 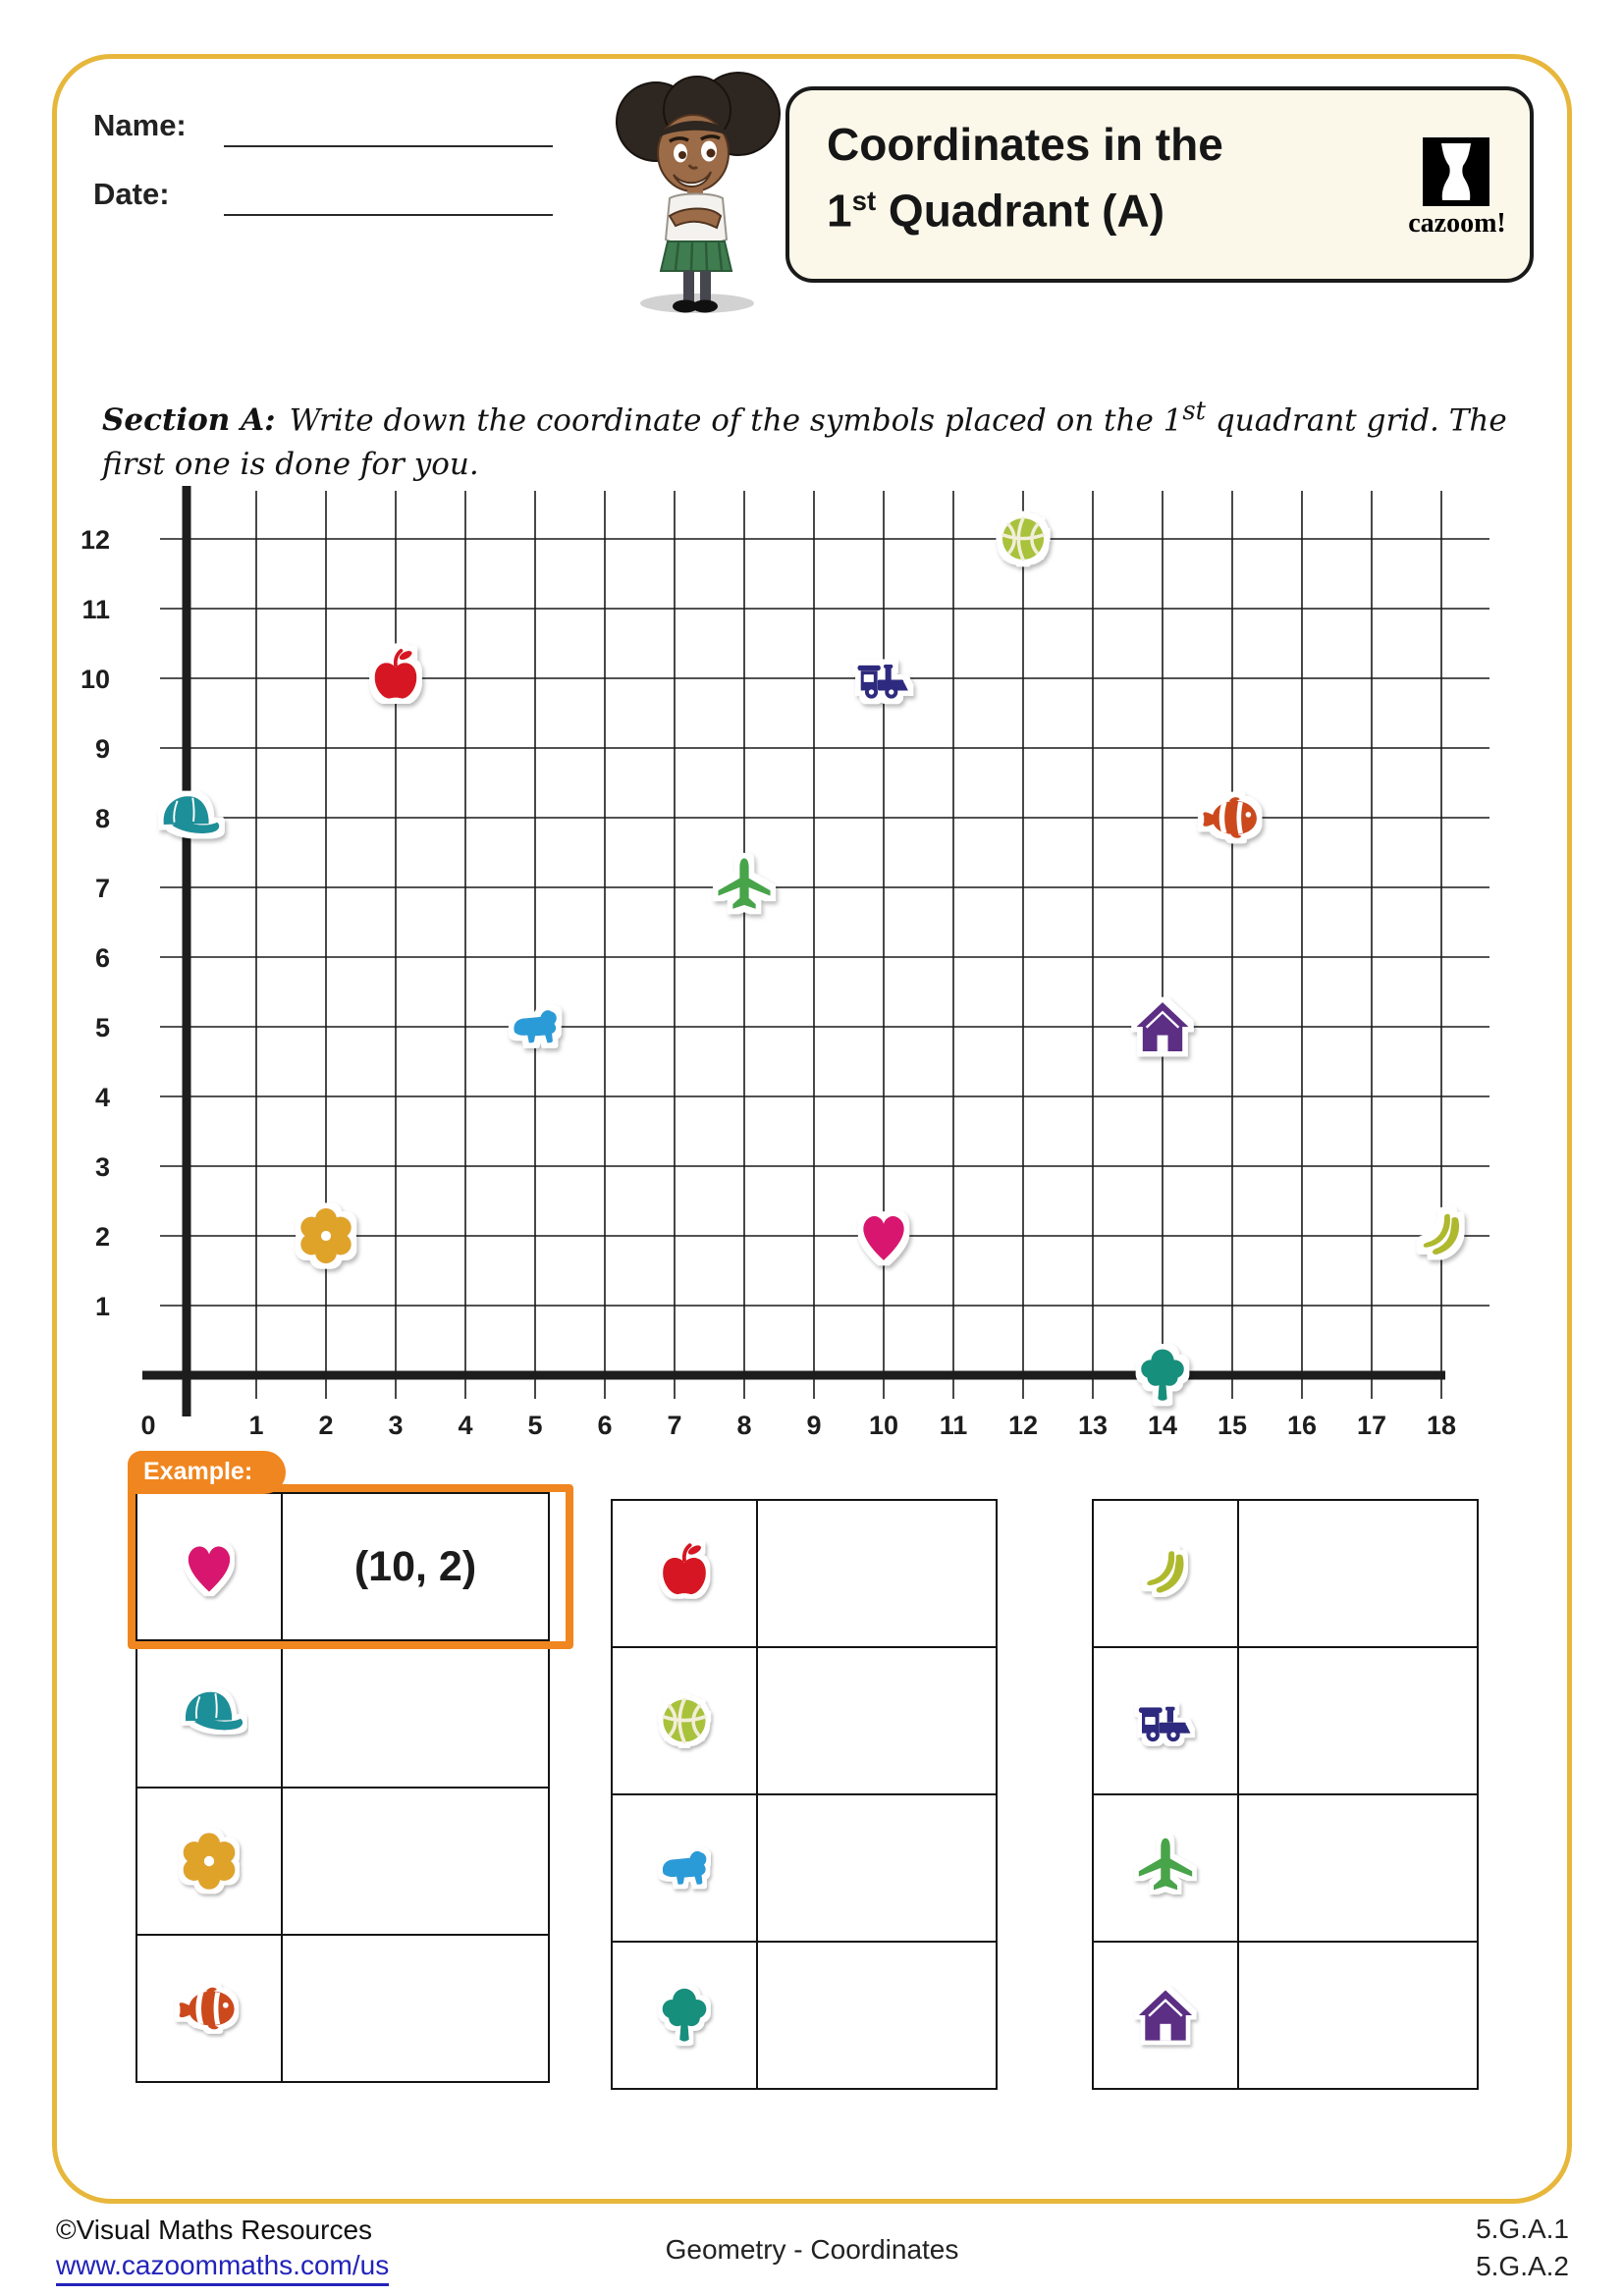 I want to click on name-label: Name:, so click(x=140, y=125).